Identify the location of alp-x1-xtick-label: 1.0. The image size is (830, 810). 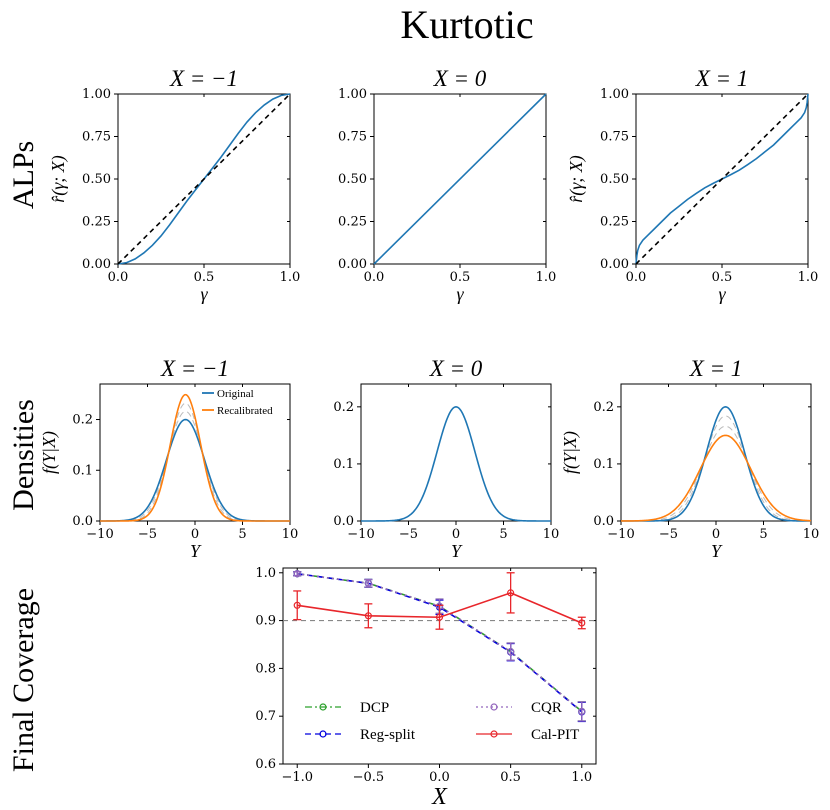
(808, 277).